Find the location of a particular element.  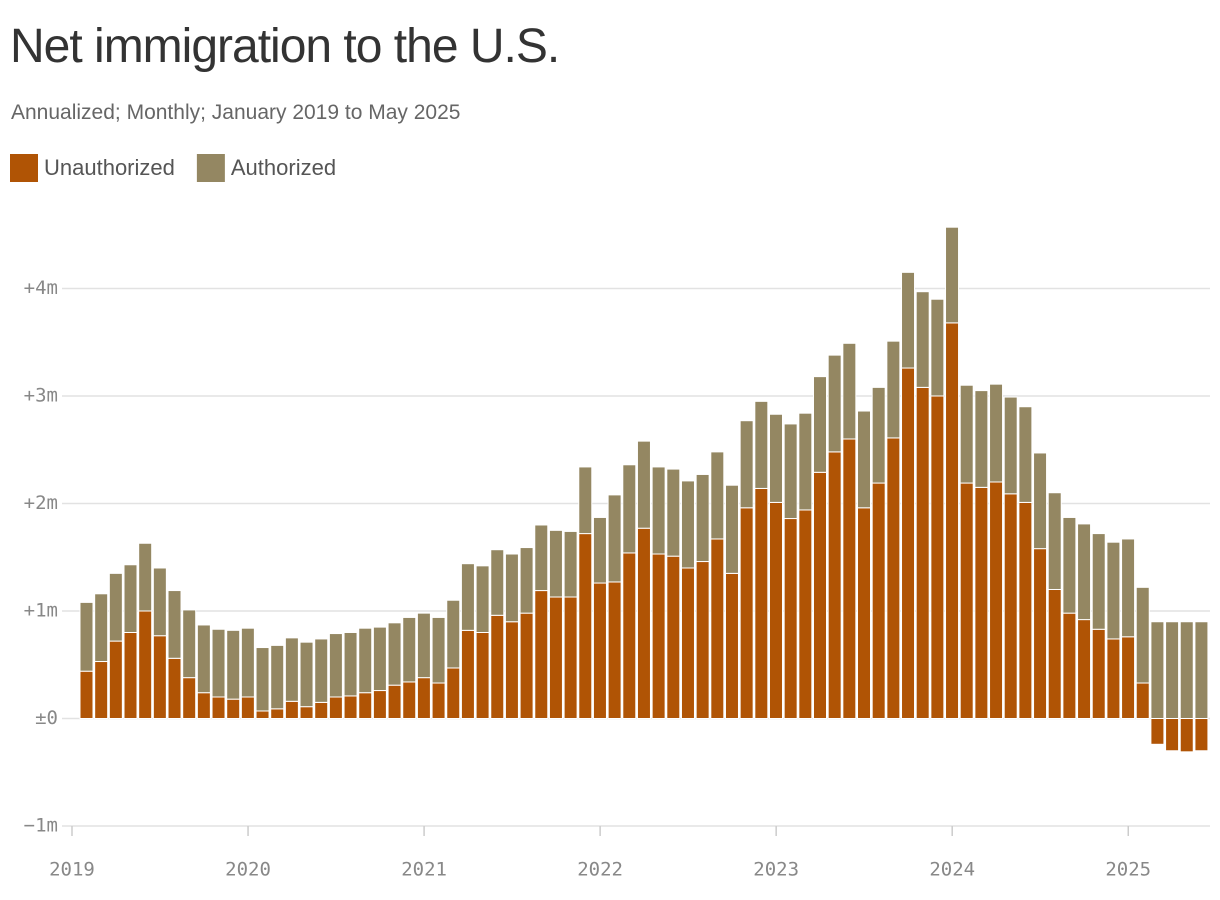

y-tick-label: ±0 is located at coordinates (46, 718).